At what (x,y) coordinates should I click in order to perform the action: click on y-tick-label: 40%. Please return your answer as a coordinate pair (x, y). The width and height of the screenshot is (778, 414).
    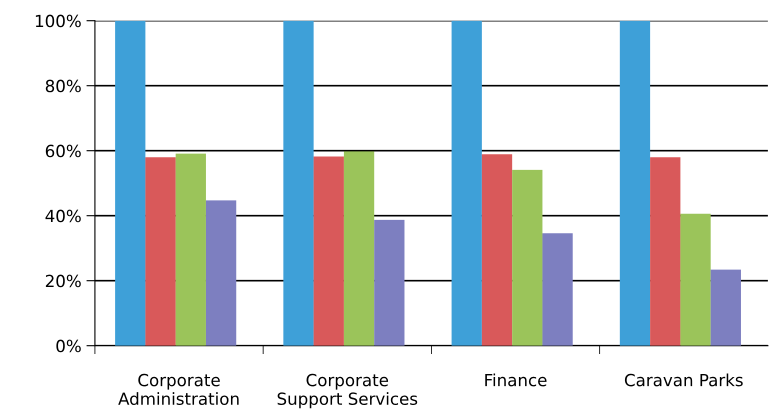
    Looking at the image, I should click on (63, 216).